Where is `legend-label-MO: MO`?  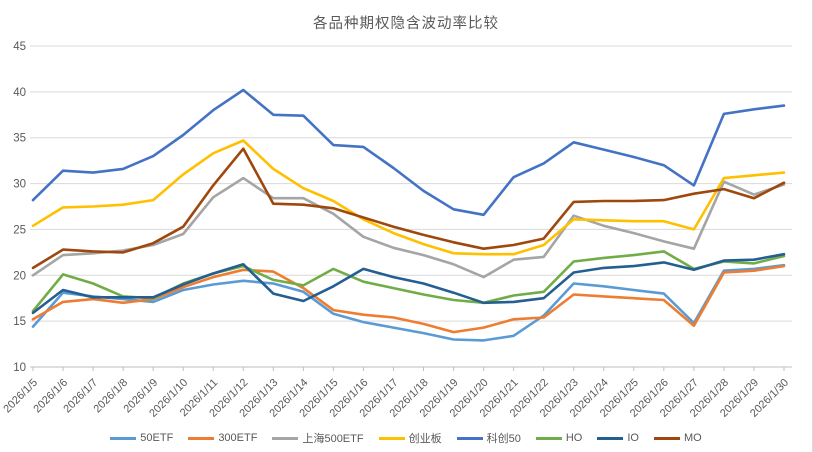 legend-label-MO: MO is located at coordinates (692, 438).